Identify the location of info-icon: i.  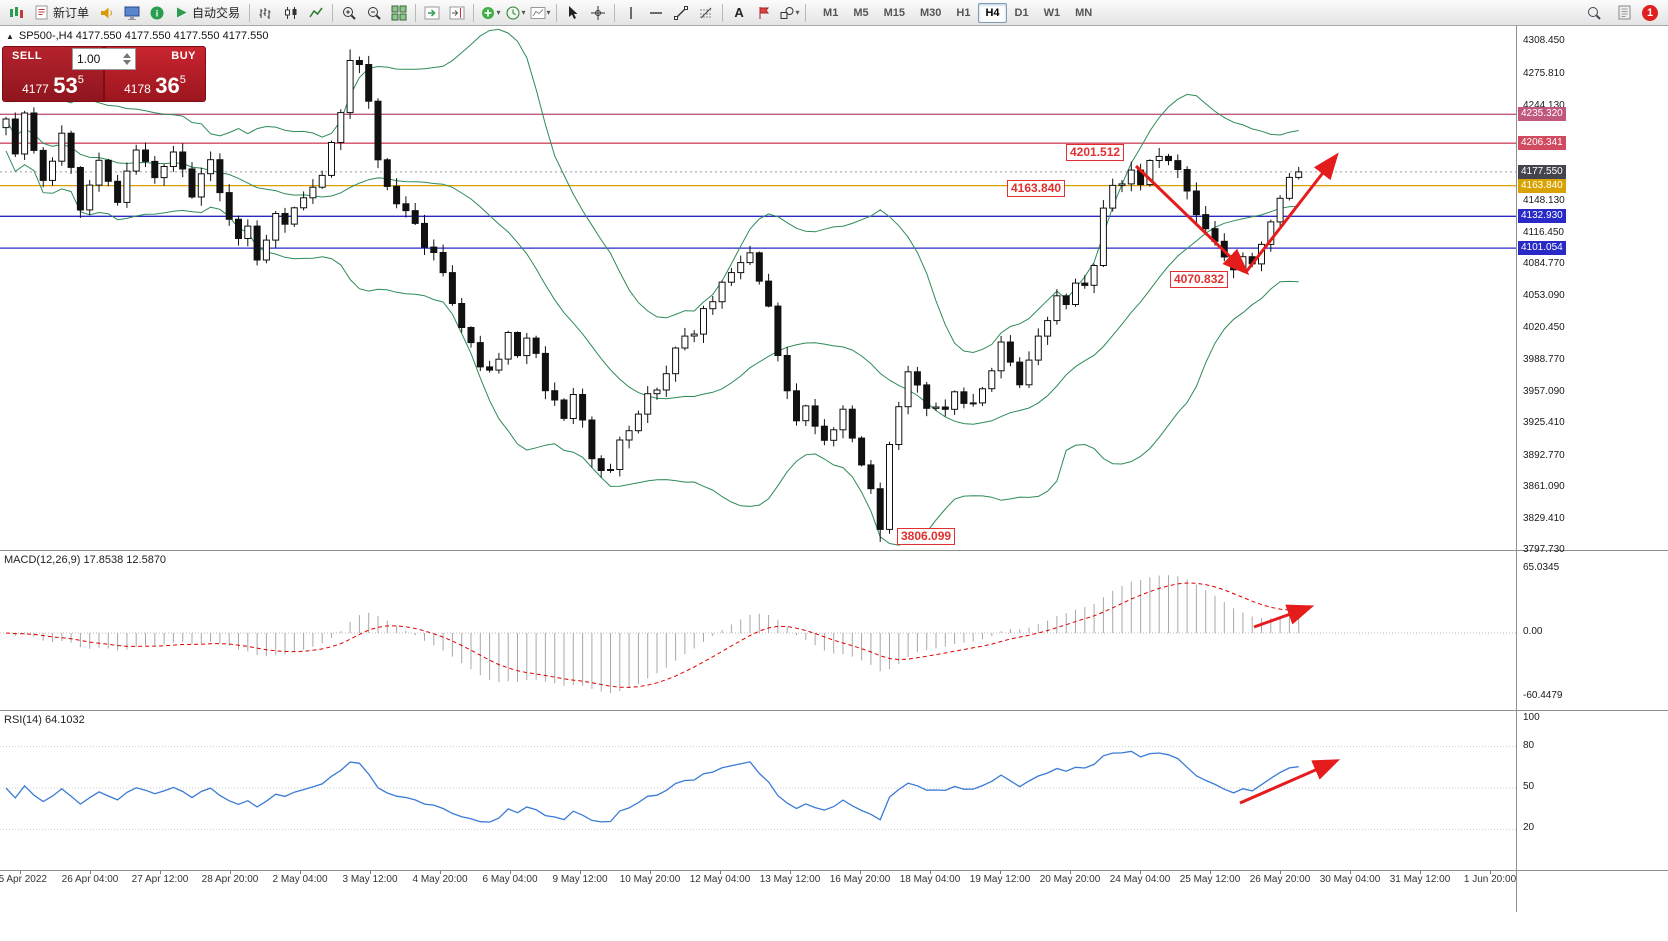
(157, 13).